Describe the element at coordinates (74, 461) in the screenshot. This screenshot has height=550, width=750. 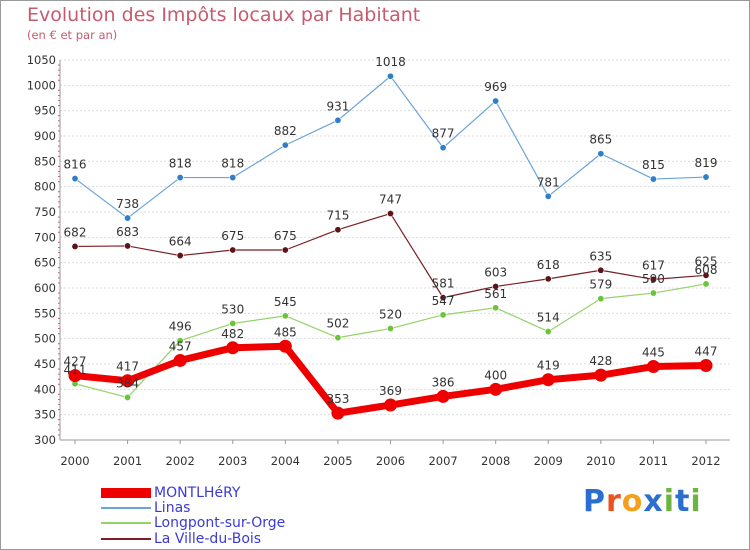
I see `x-tick-label: 2000` at that location.